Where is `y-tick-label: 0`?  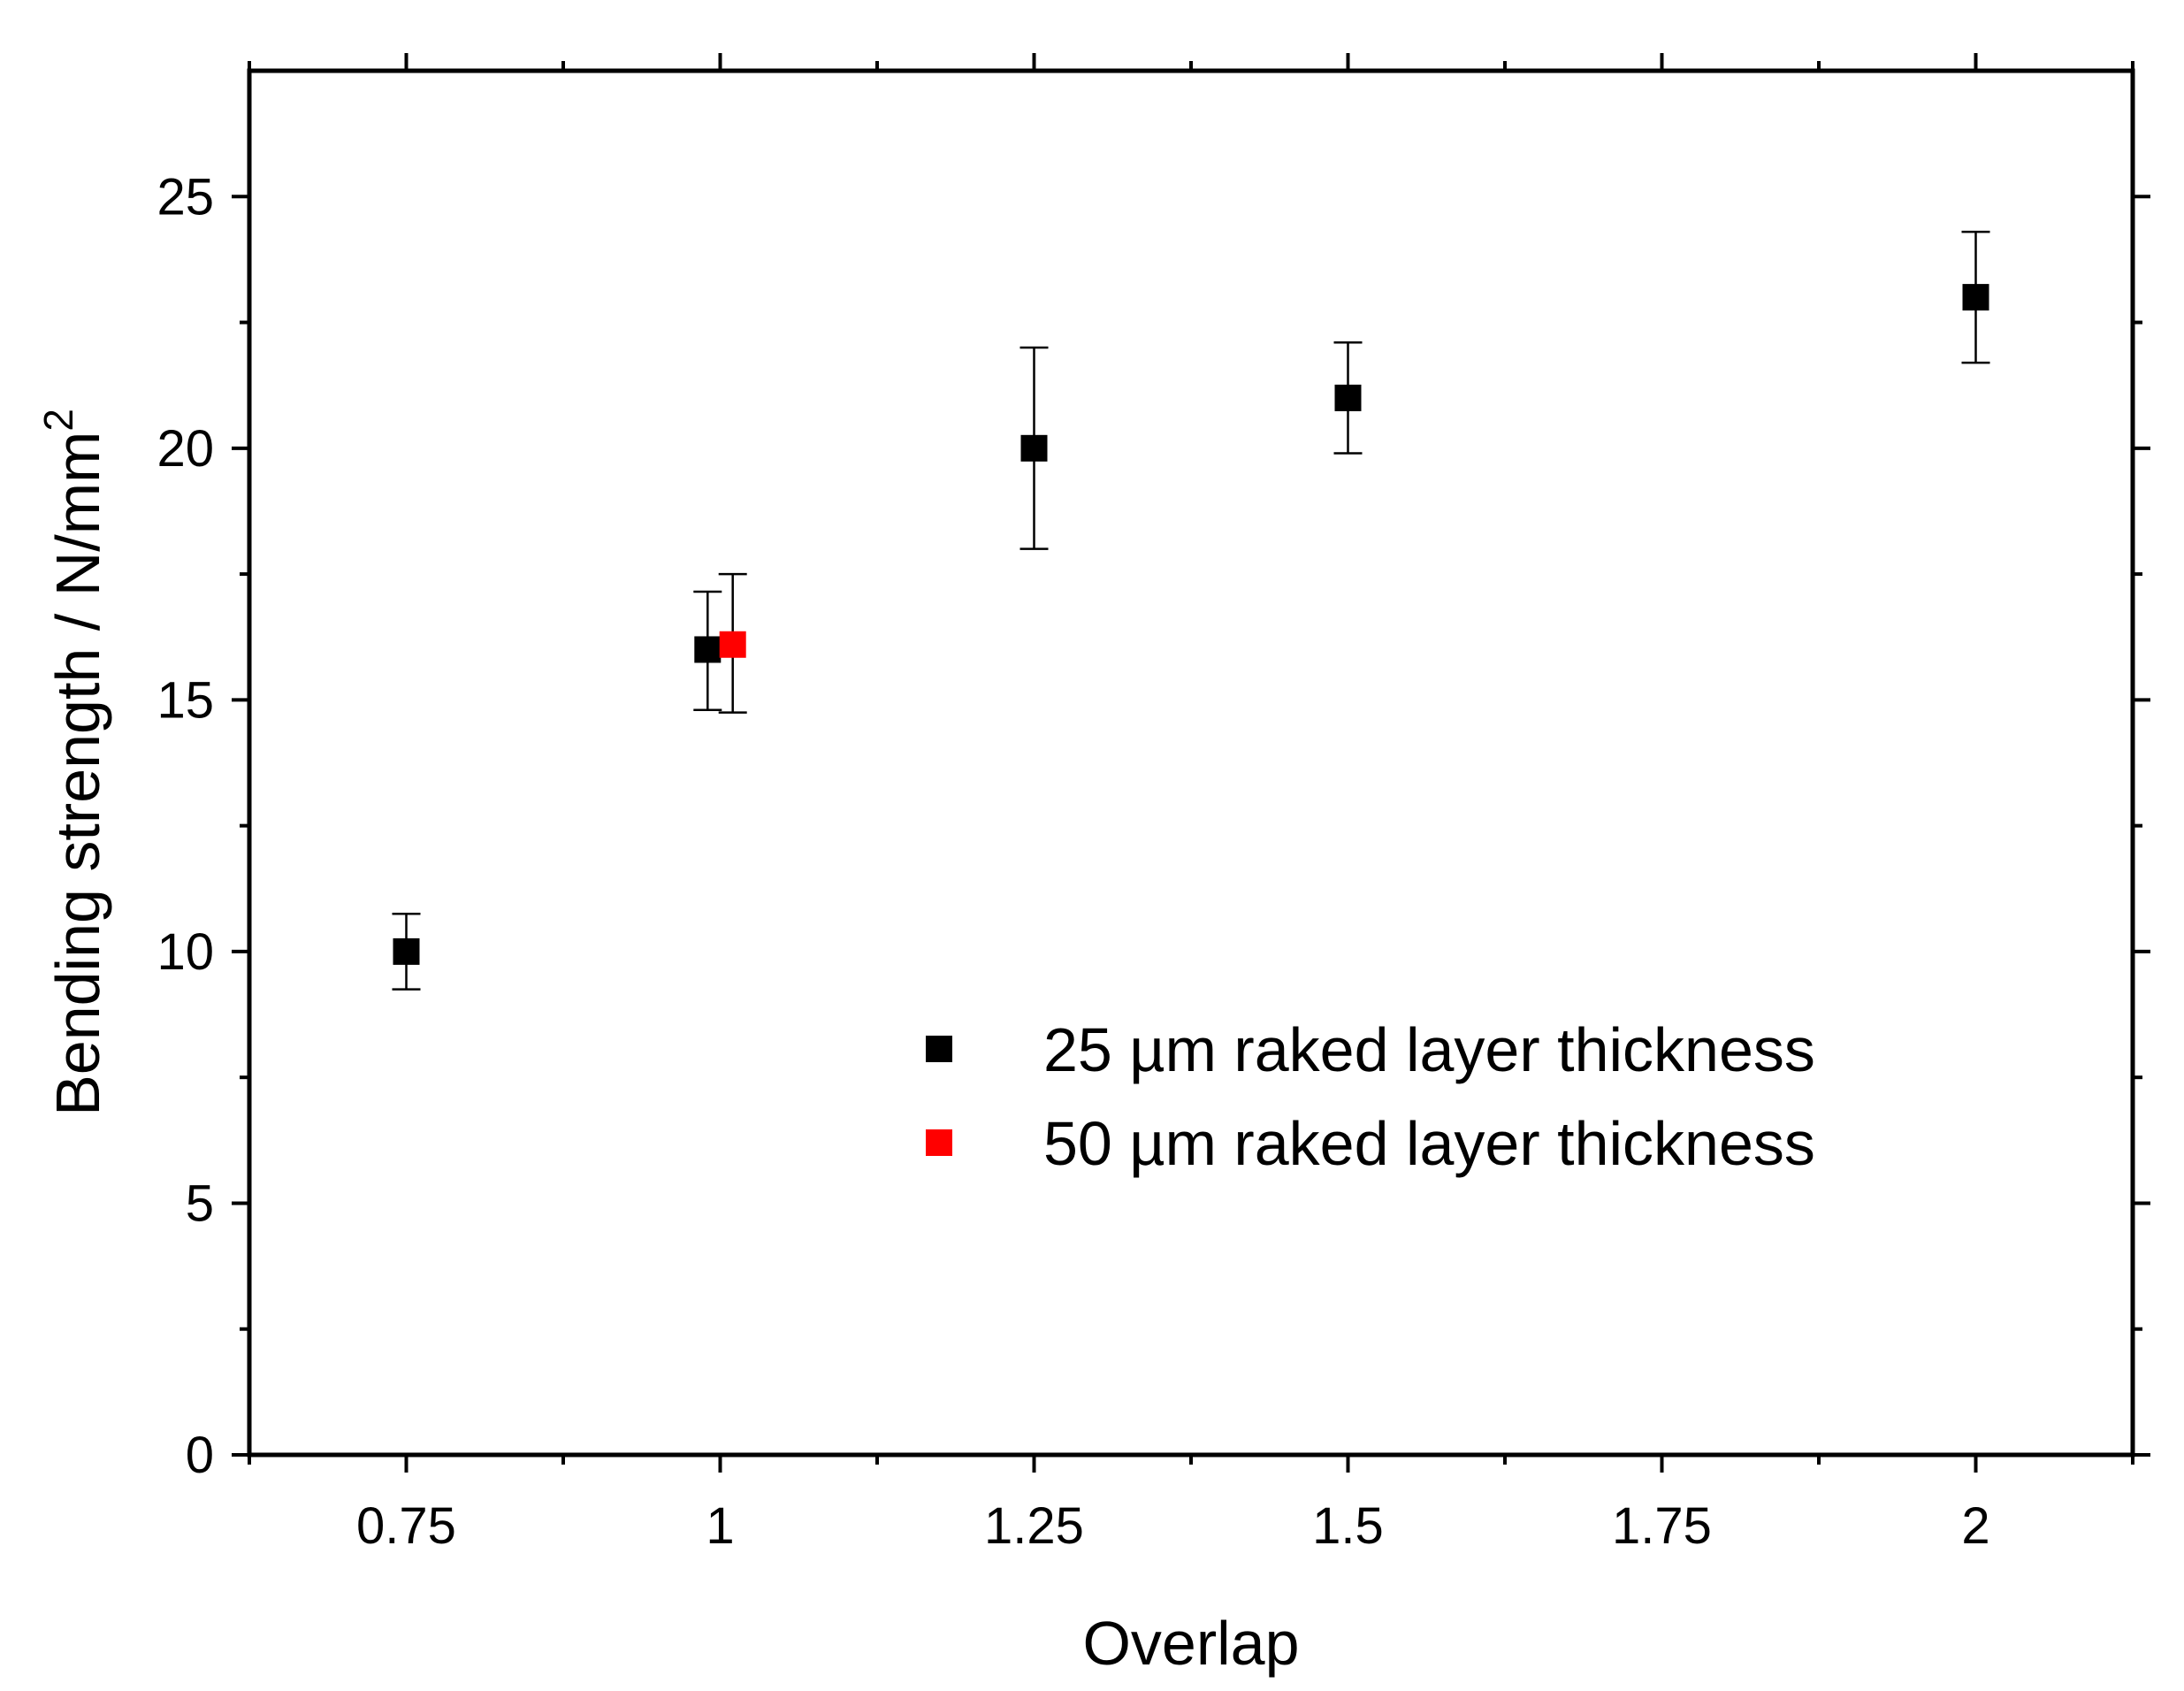 y-tick-label: 0 is located at coordinates (200, 1455).